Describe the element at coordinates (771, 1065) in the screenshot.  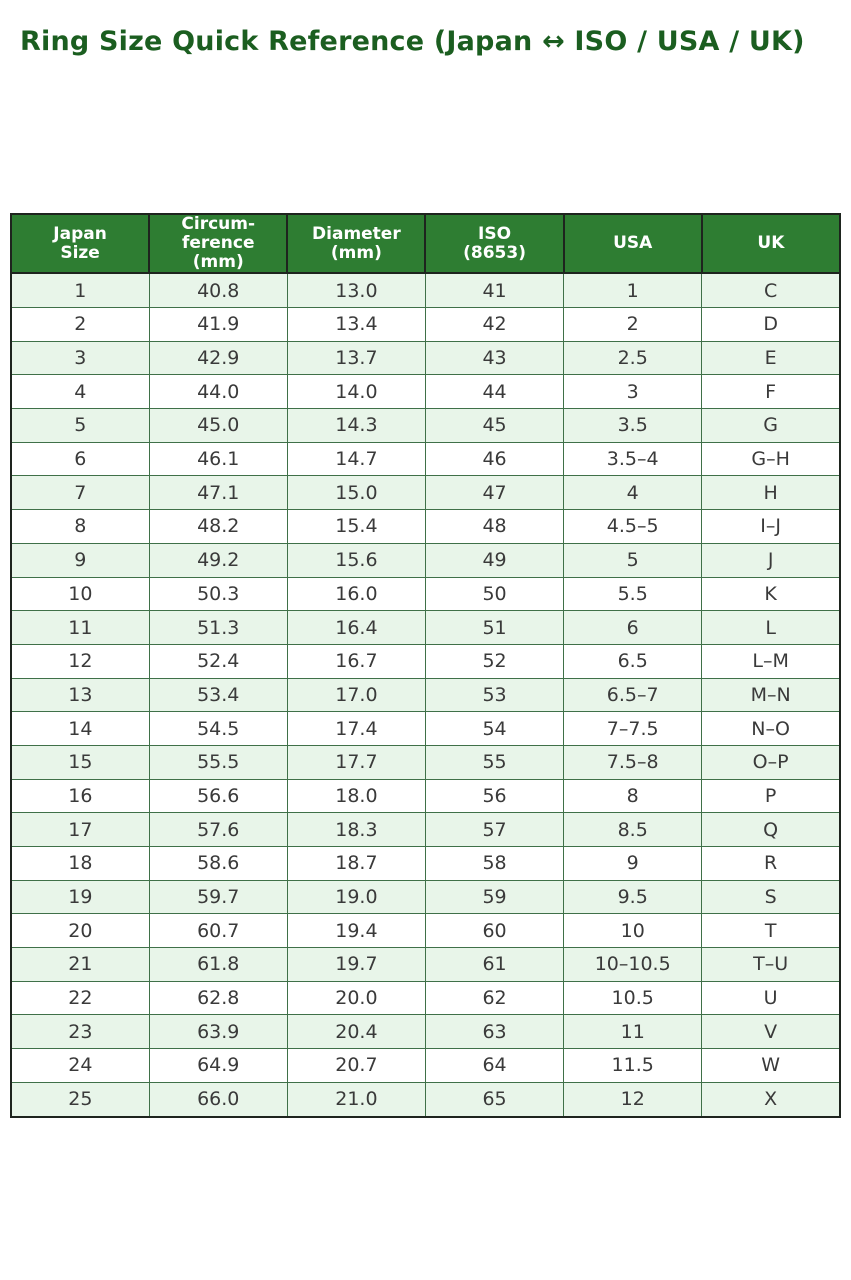
I see `table-cell: W` at that location.